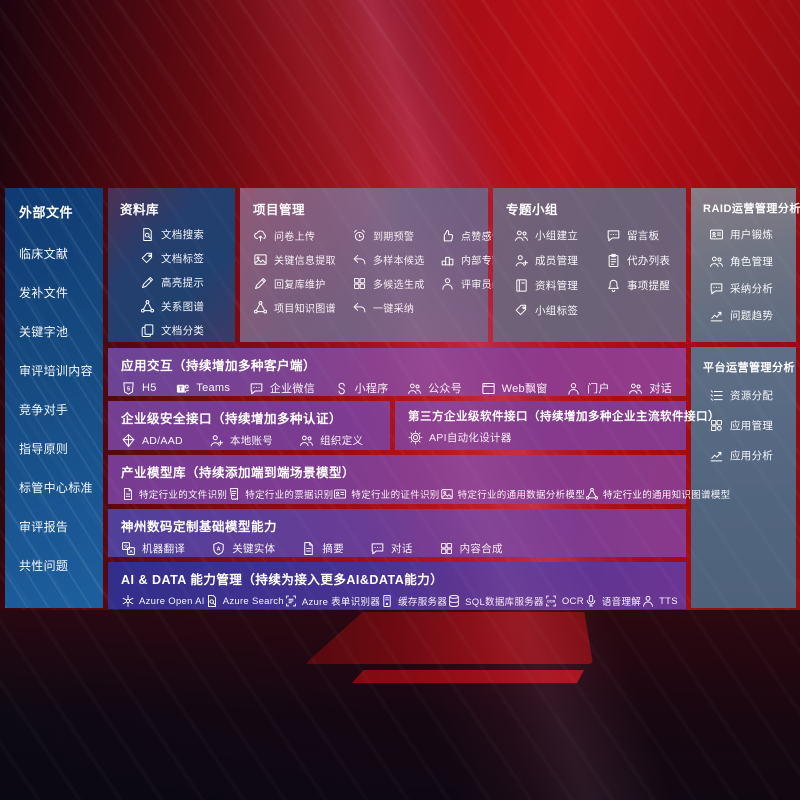 This screenshot has height=800, width=800. What do you see at coordinates (752, 426) in the screenshot?
I see `feature-label: 应用管理` at bounding box center [752, 426].